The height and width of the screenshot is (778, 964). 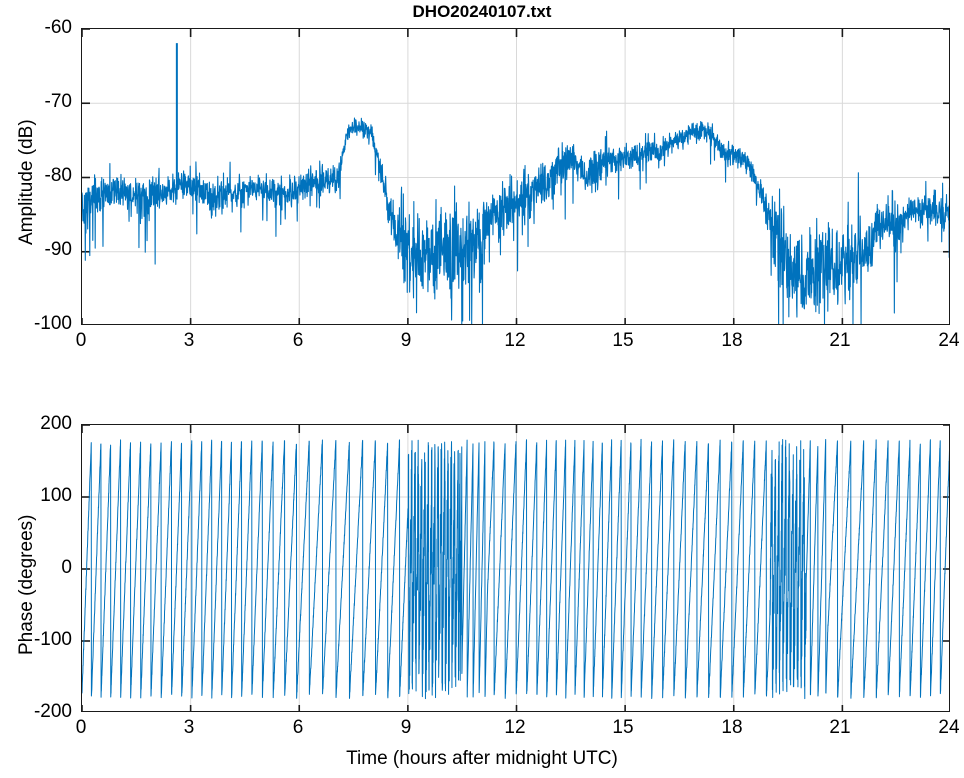 I want to click on amplitude-xtick-2: 6, so click(x=298, y=340).